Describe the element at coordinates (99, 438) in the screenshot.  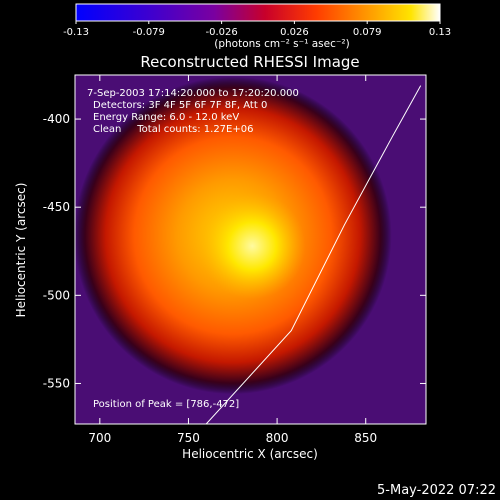
I see `x-tick-label: 700` at that location.